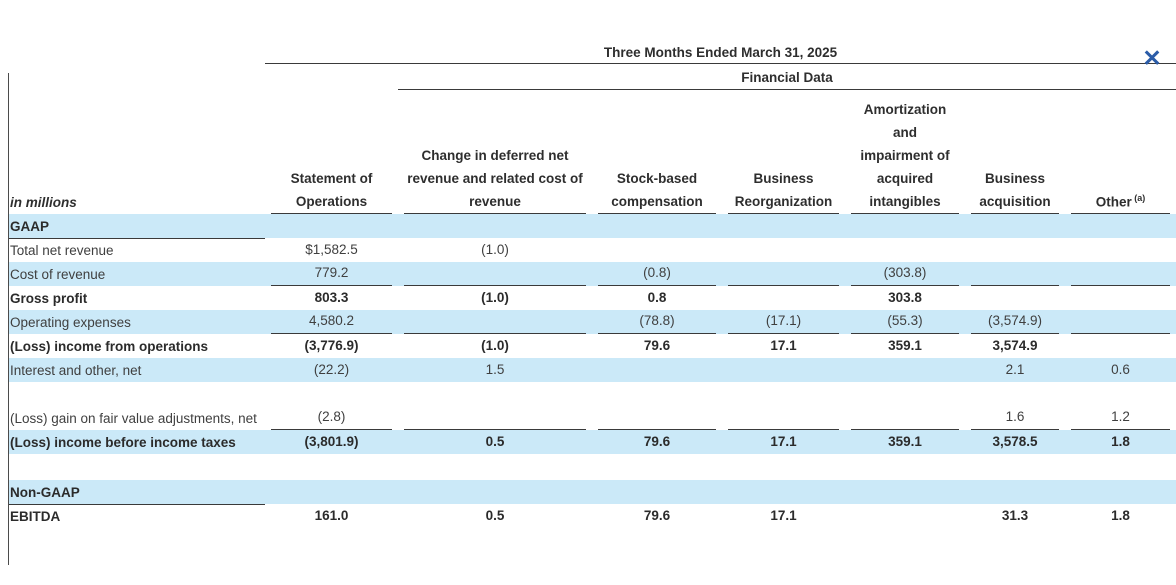 Image resolution: width=1176 pixels, height=585 pixels. What do you see at coordinates (62, 250) in the screenshot?
I see `row-label: Total net revenue` at bounding box center [62, 250].